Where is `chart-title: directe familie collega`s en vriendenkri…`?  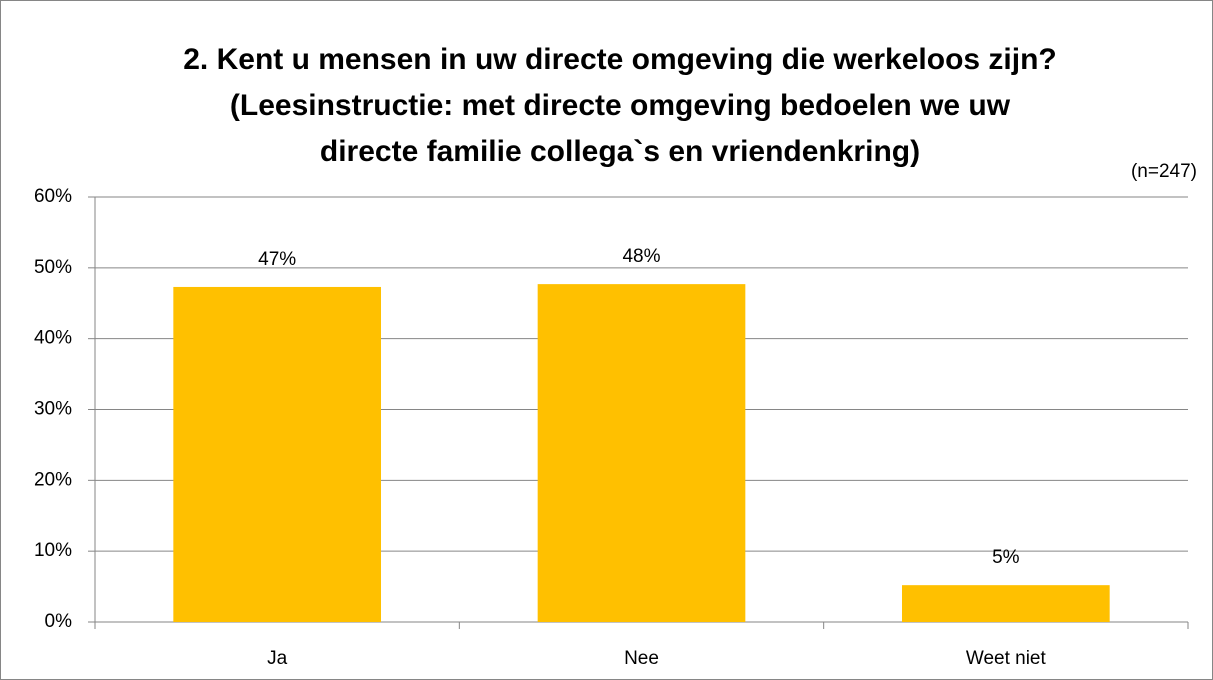
chart-title: directe familie collega`s en vriendenkri… is located at coordinates (620, 151).